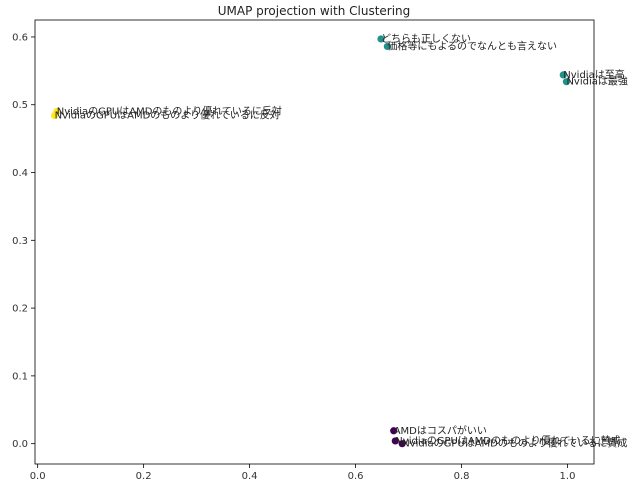 The height and width of the screenshot is (485, 637). What do you see at coordinates (20, 241) in the screenshot?
I see `y-tick-label: 0.3` at bounding box center [20, 241].